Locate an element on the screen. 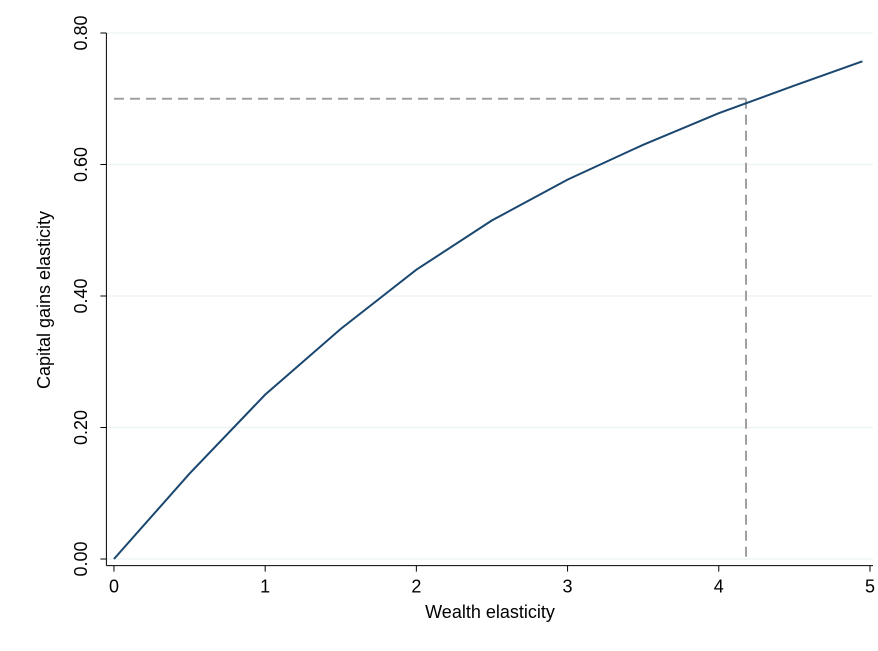  y-tick-label: 0.00 is located at coordinates (81, 559).